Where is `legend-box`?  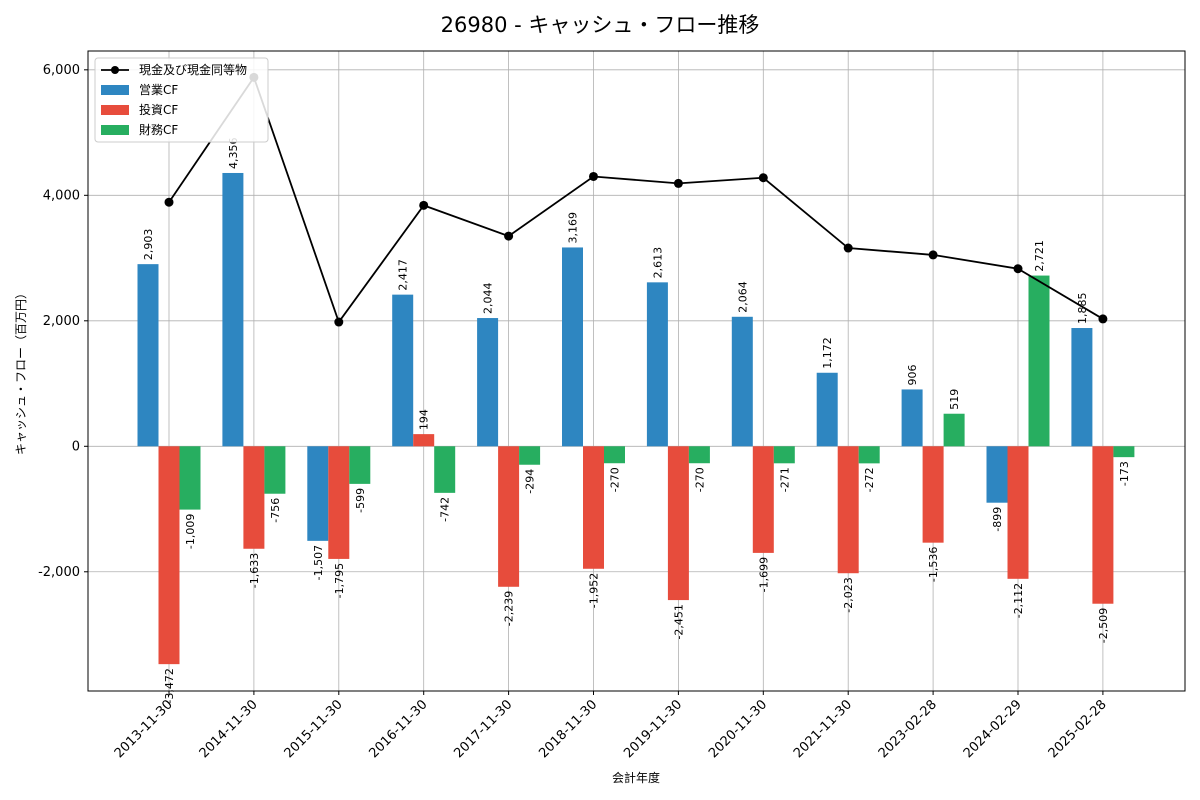
legend-box is located at coordinates (181, 100).